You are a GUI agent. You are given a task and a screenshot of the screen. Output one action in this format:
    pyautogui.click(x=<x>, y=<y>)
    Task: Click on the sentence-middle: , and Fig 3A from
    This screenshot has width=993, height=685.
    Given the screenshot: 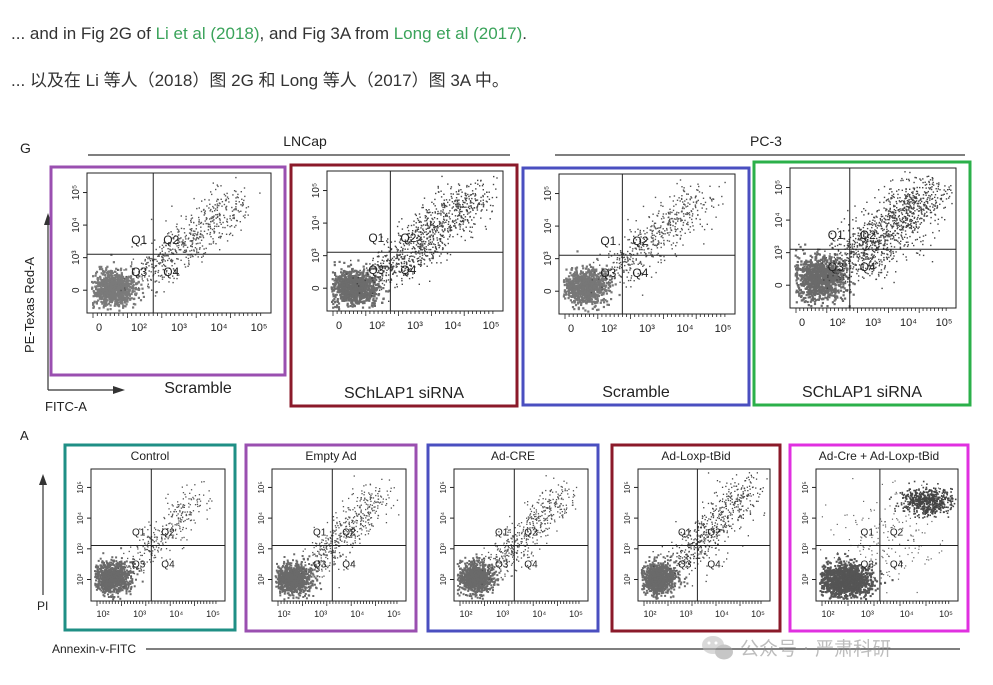 What is the action you would take?
    pyautogui.click(x=326, y=33)
    